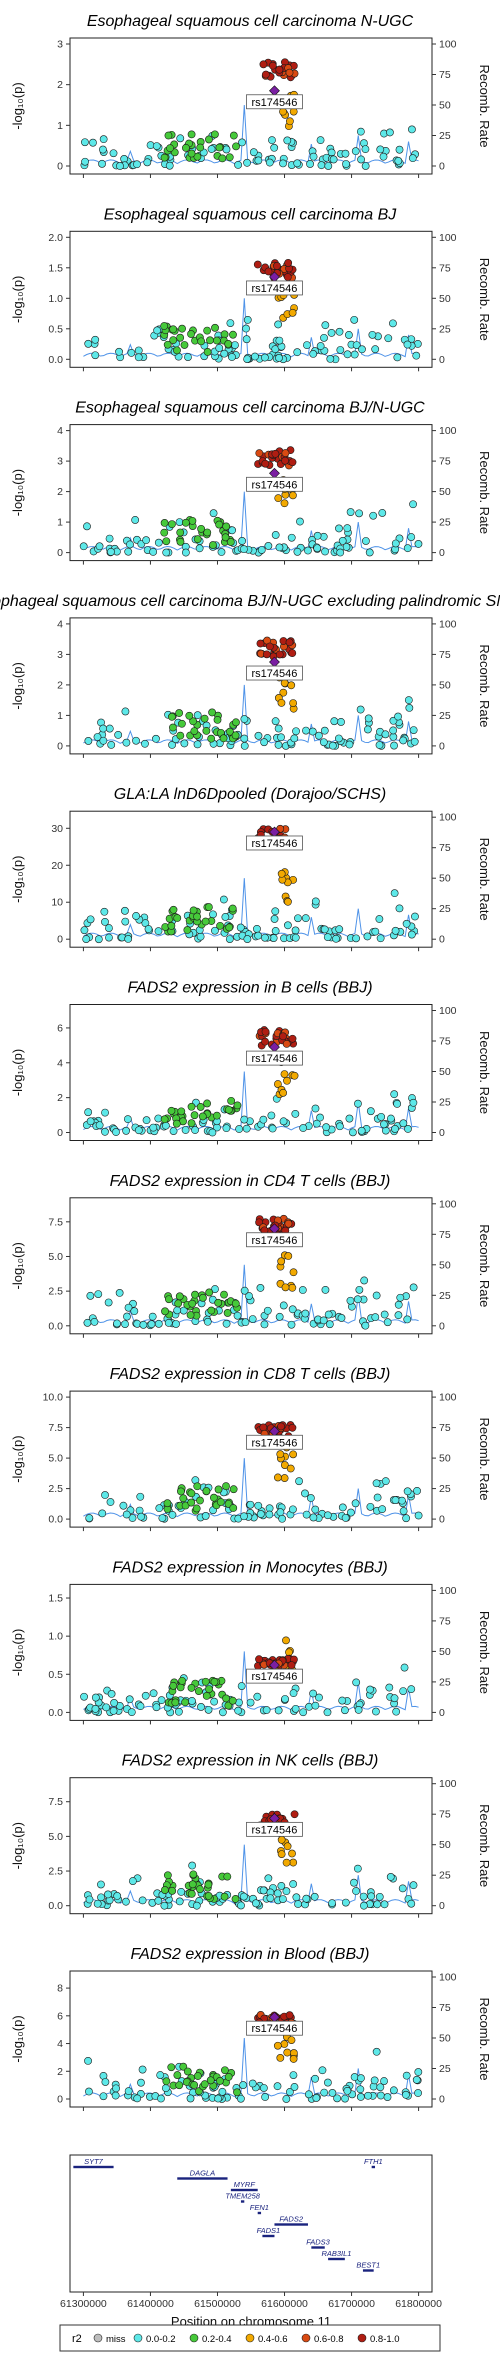 The image size is (500, 2362). Describe the element at coordinates (57, 866) in the screenshot. I see `y-tick-label: 20` at that location.